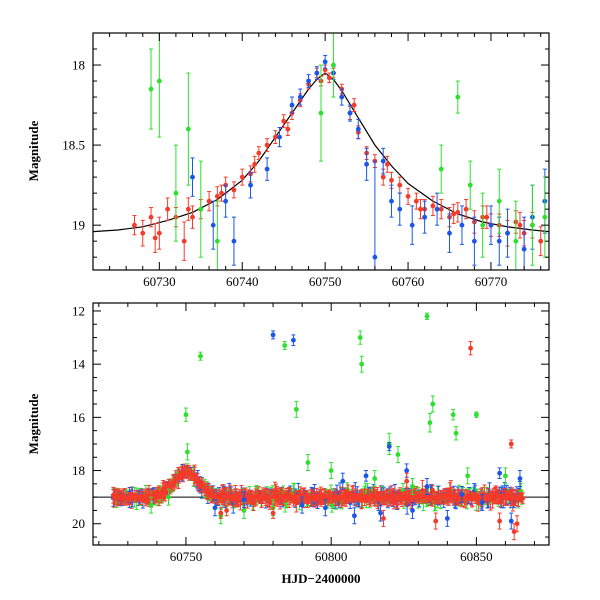 The width and height of the screenshot is (600, 600). What do you see at coordinates (318, 489) in the screenshot?
I see `baseline-data-cloud` at bounding box center [318, 489].